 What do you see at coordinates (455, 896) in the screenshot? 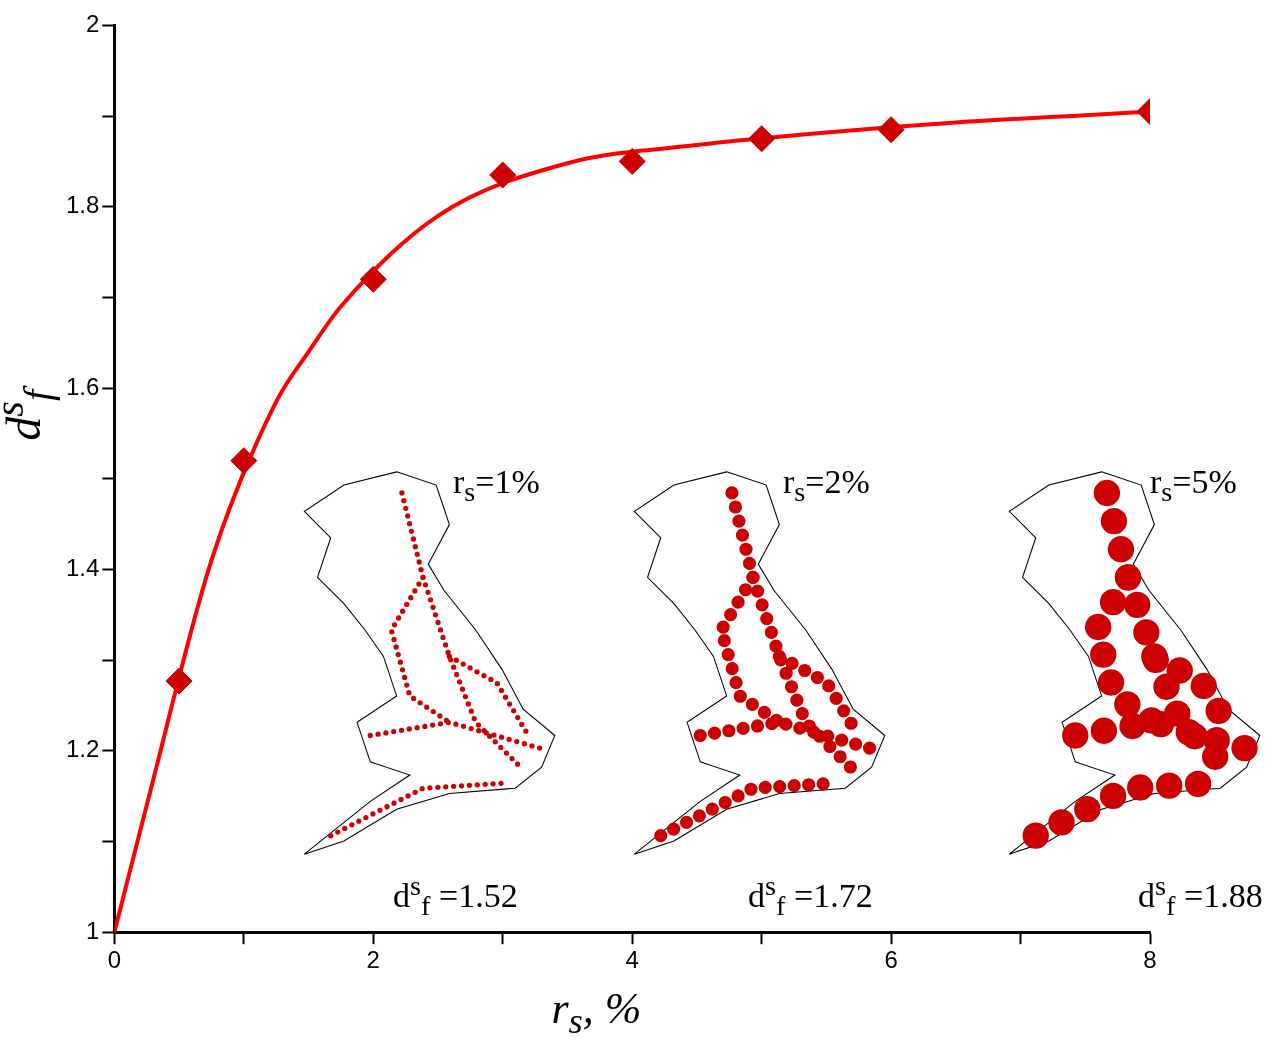
I see `annotation: d$^{s}$$_{f}$ =1.52` at bounding box center [455, 896].